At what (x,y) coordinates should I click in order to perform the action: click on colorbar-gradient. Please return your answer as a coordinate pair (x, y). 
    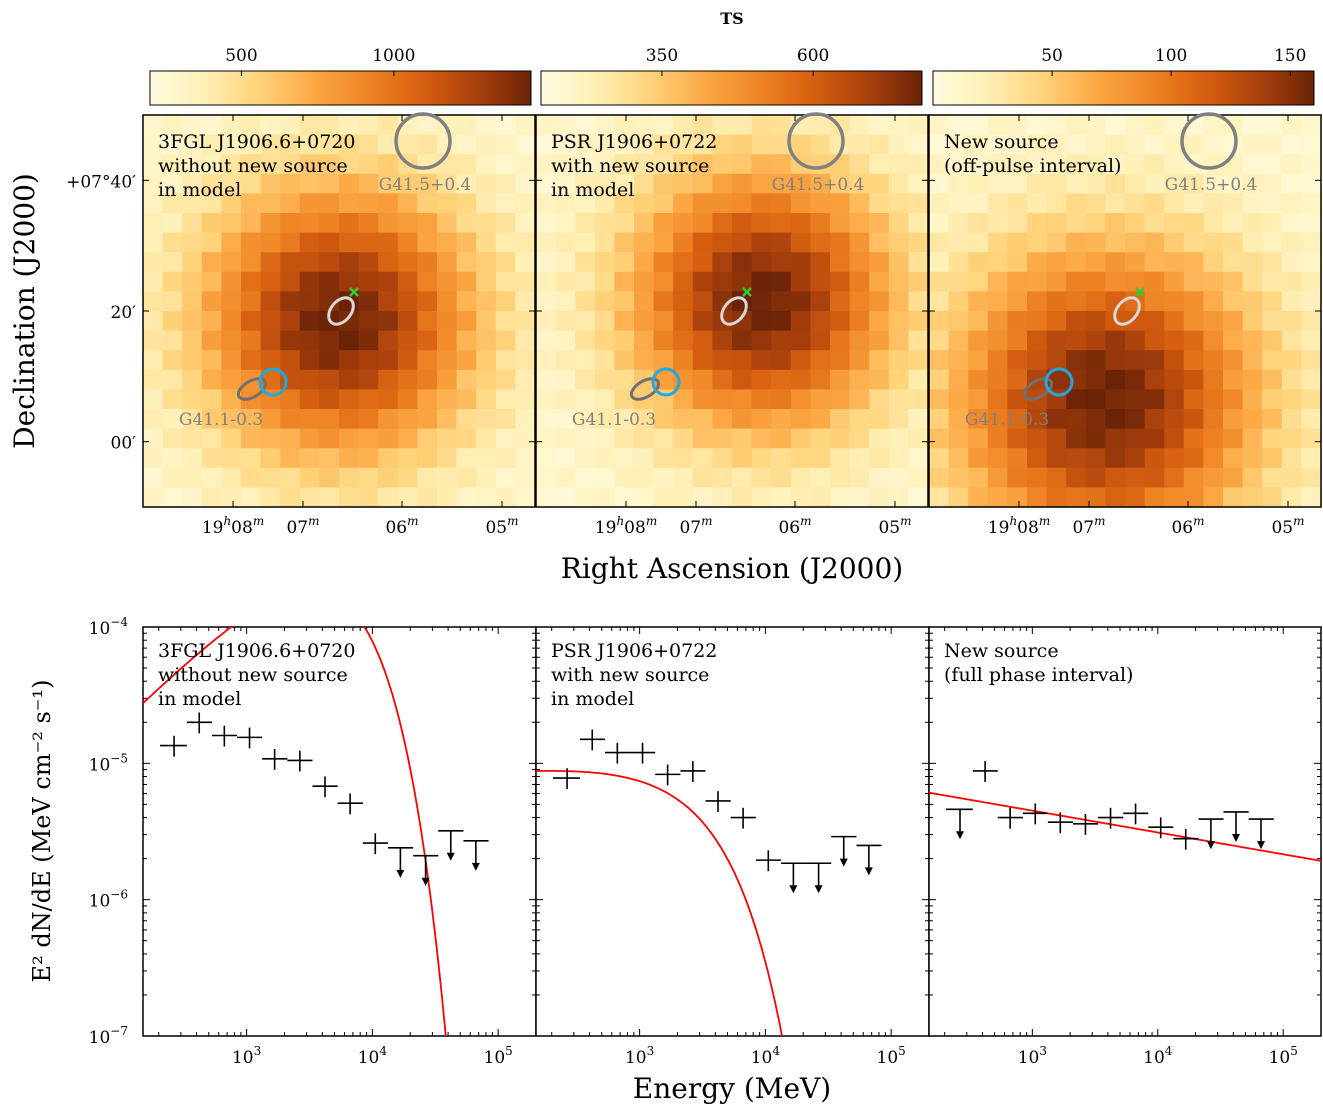
    Looking at the image, I should click on (731, 88).